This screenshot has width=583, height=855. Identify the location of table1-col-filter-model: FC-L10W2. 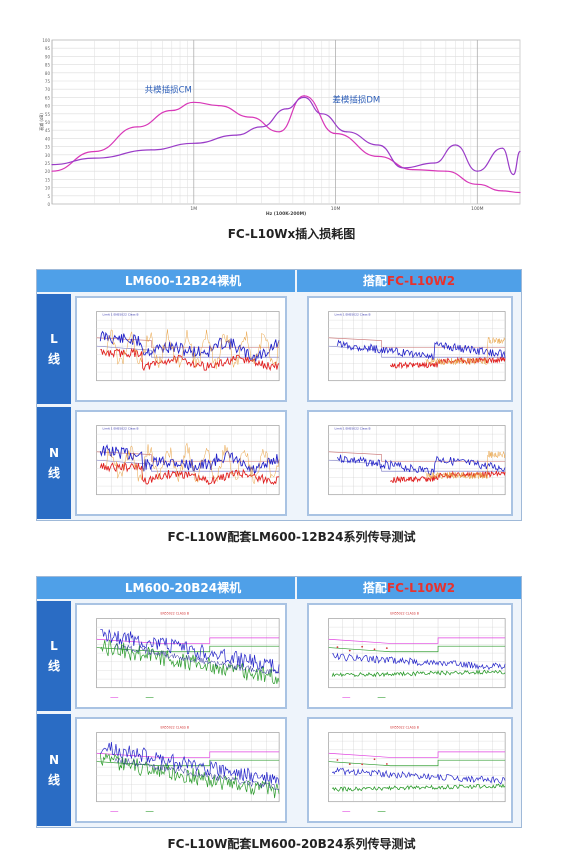
(421, 281).